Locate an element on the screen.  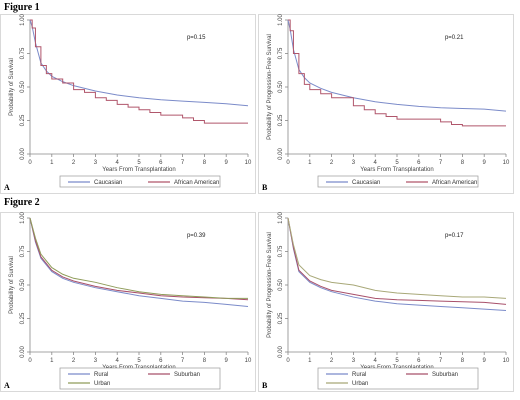
p-value-annotation: p=0.15 is located at coordinates (196, 38).